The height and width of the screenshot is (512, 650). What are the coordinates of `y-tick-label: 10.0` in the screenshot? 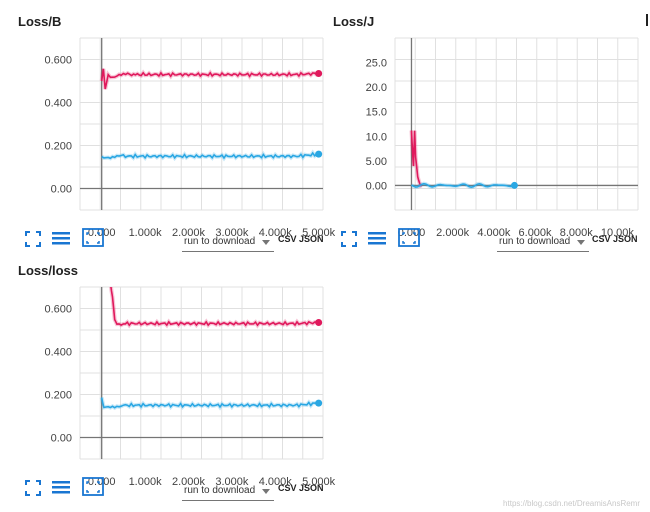 It's located at (376, 137).